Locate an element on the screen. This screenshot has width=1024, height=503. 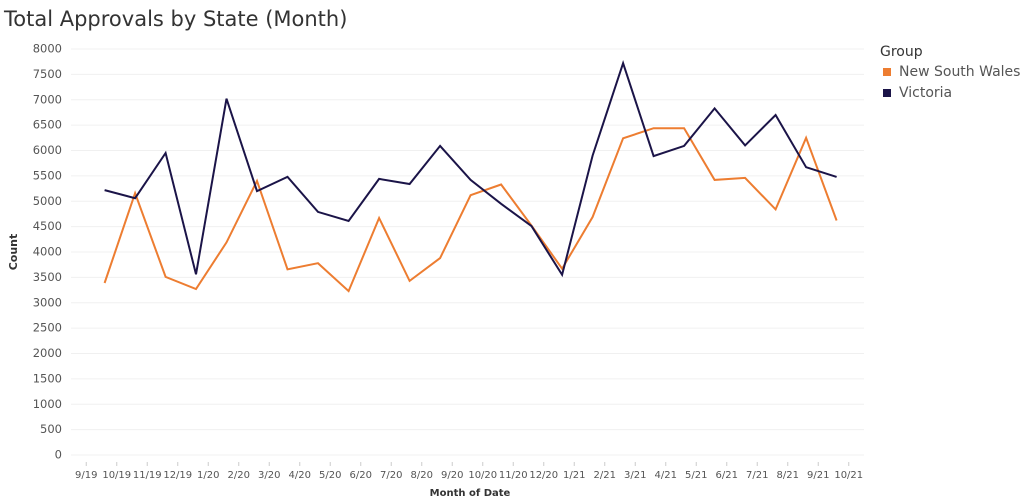
legend-label: New South Wales is located at coordinates (959, 72).